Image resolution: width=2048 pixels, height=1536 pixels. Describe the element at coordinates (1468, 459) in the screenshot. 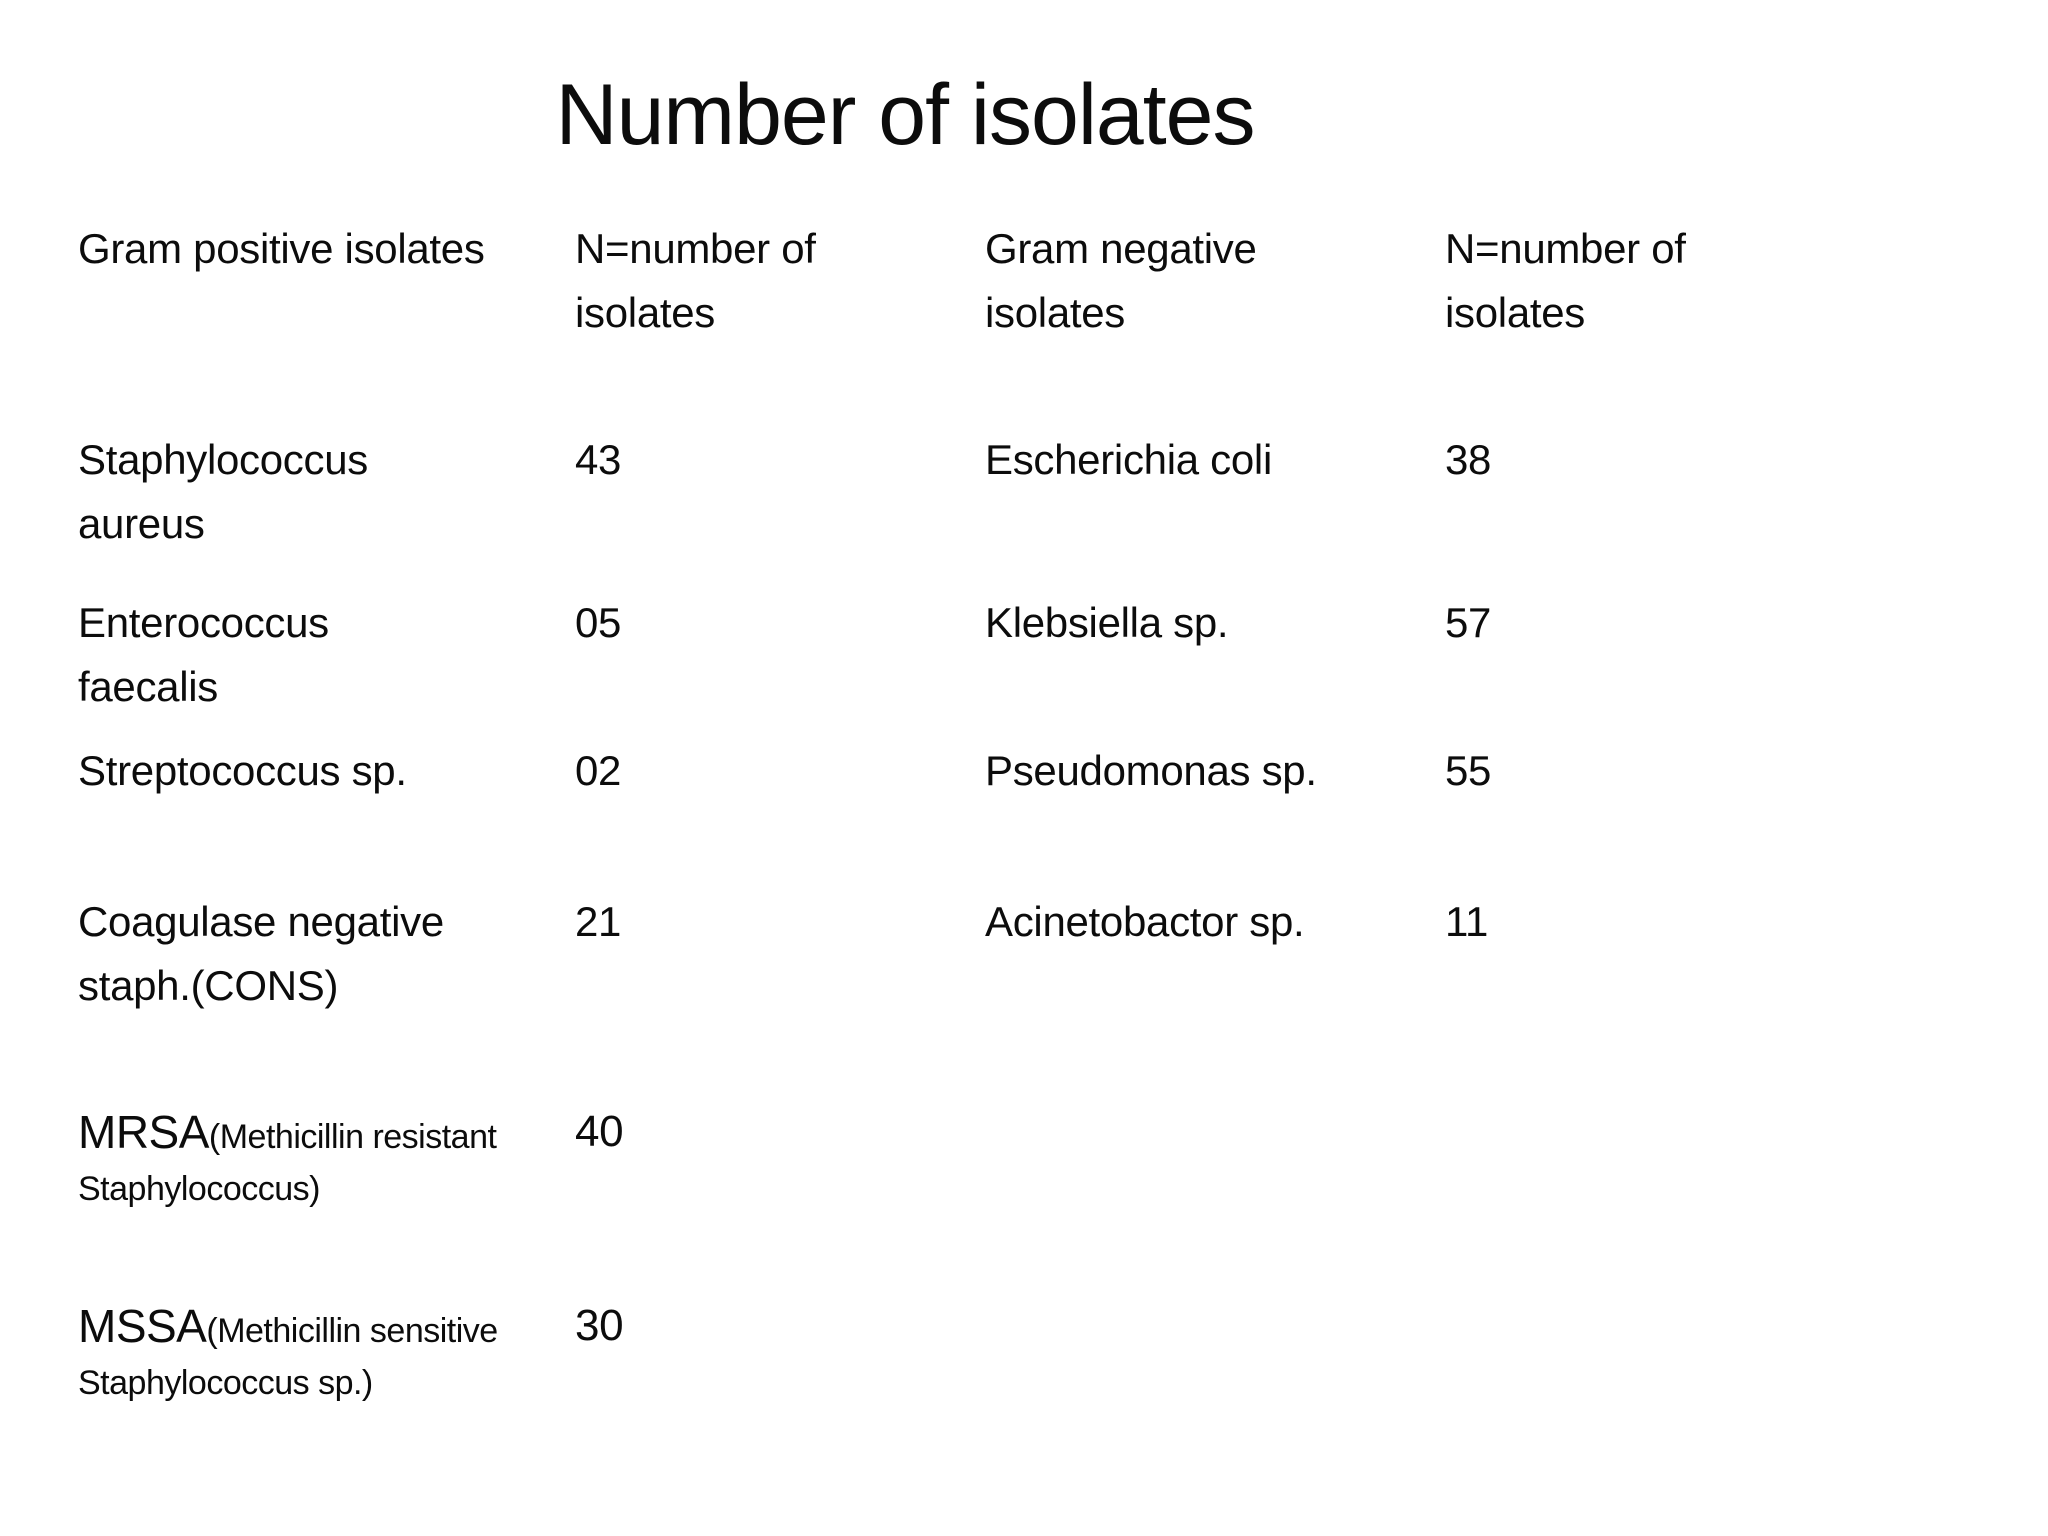

I see `isolate-count: 38` at that location.